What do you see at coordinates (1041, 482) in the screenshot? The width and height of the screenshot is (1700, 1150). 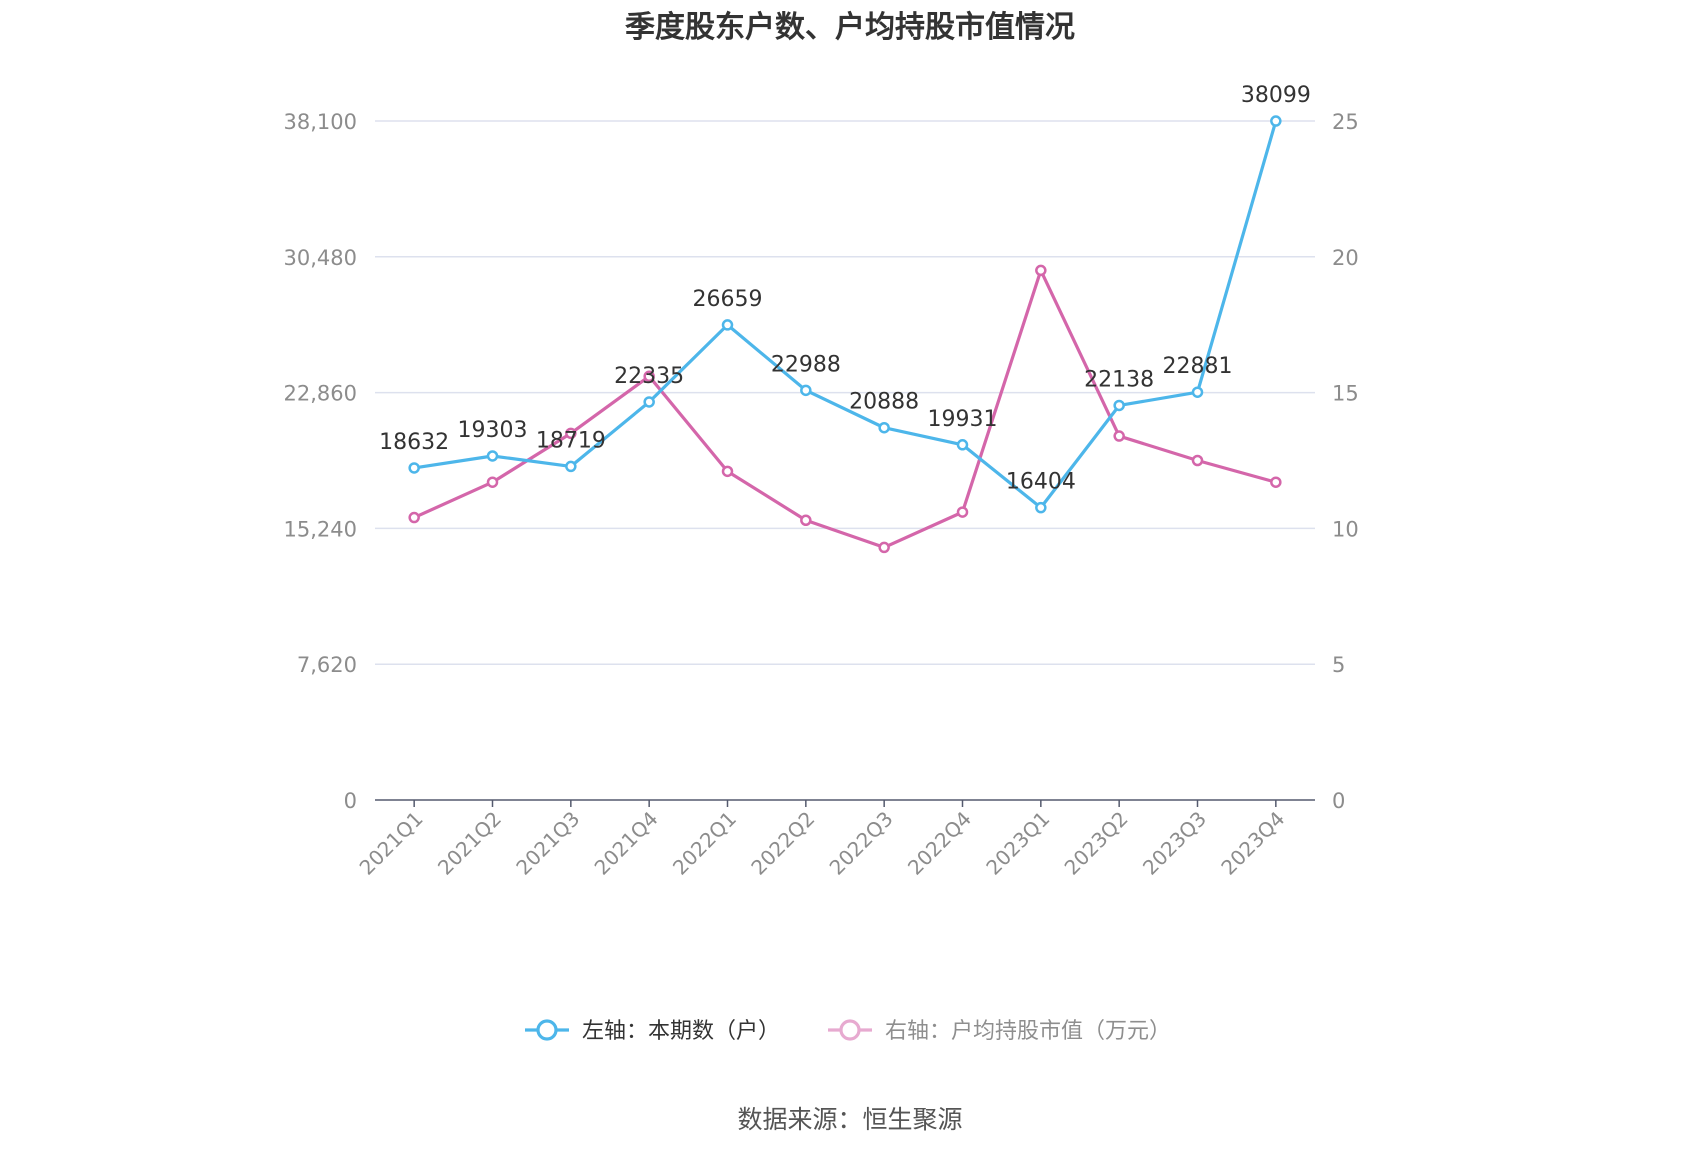 I see `data-label: 16404` at bounding box center [1041, 482].